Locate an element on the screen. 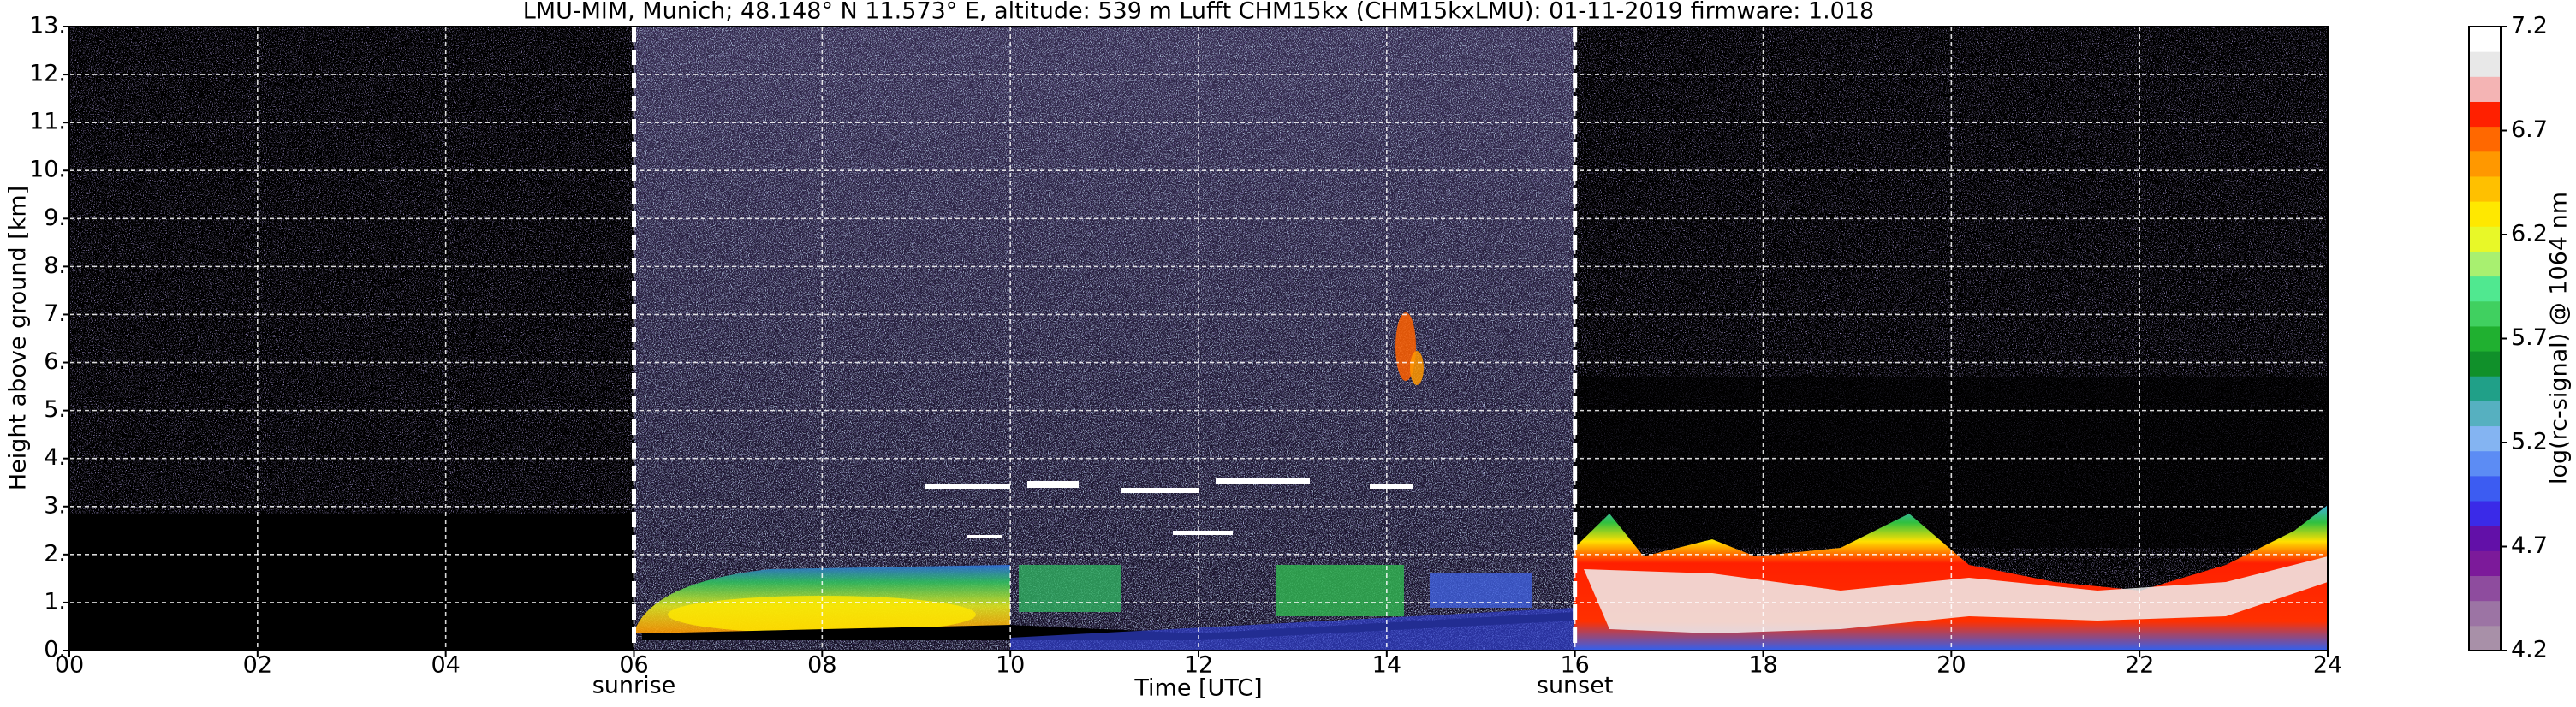  x-tick-label: 10 is located at coordinates (1010, 665).